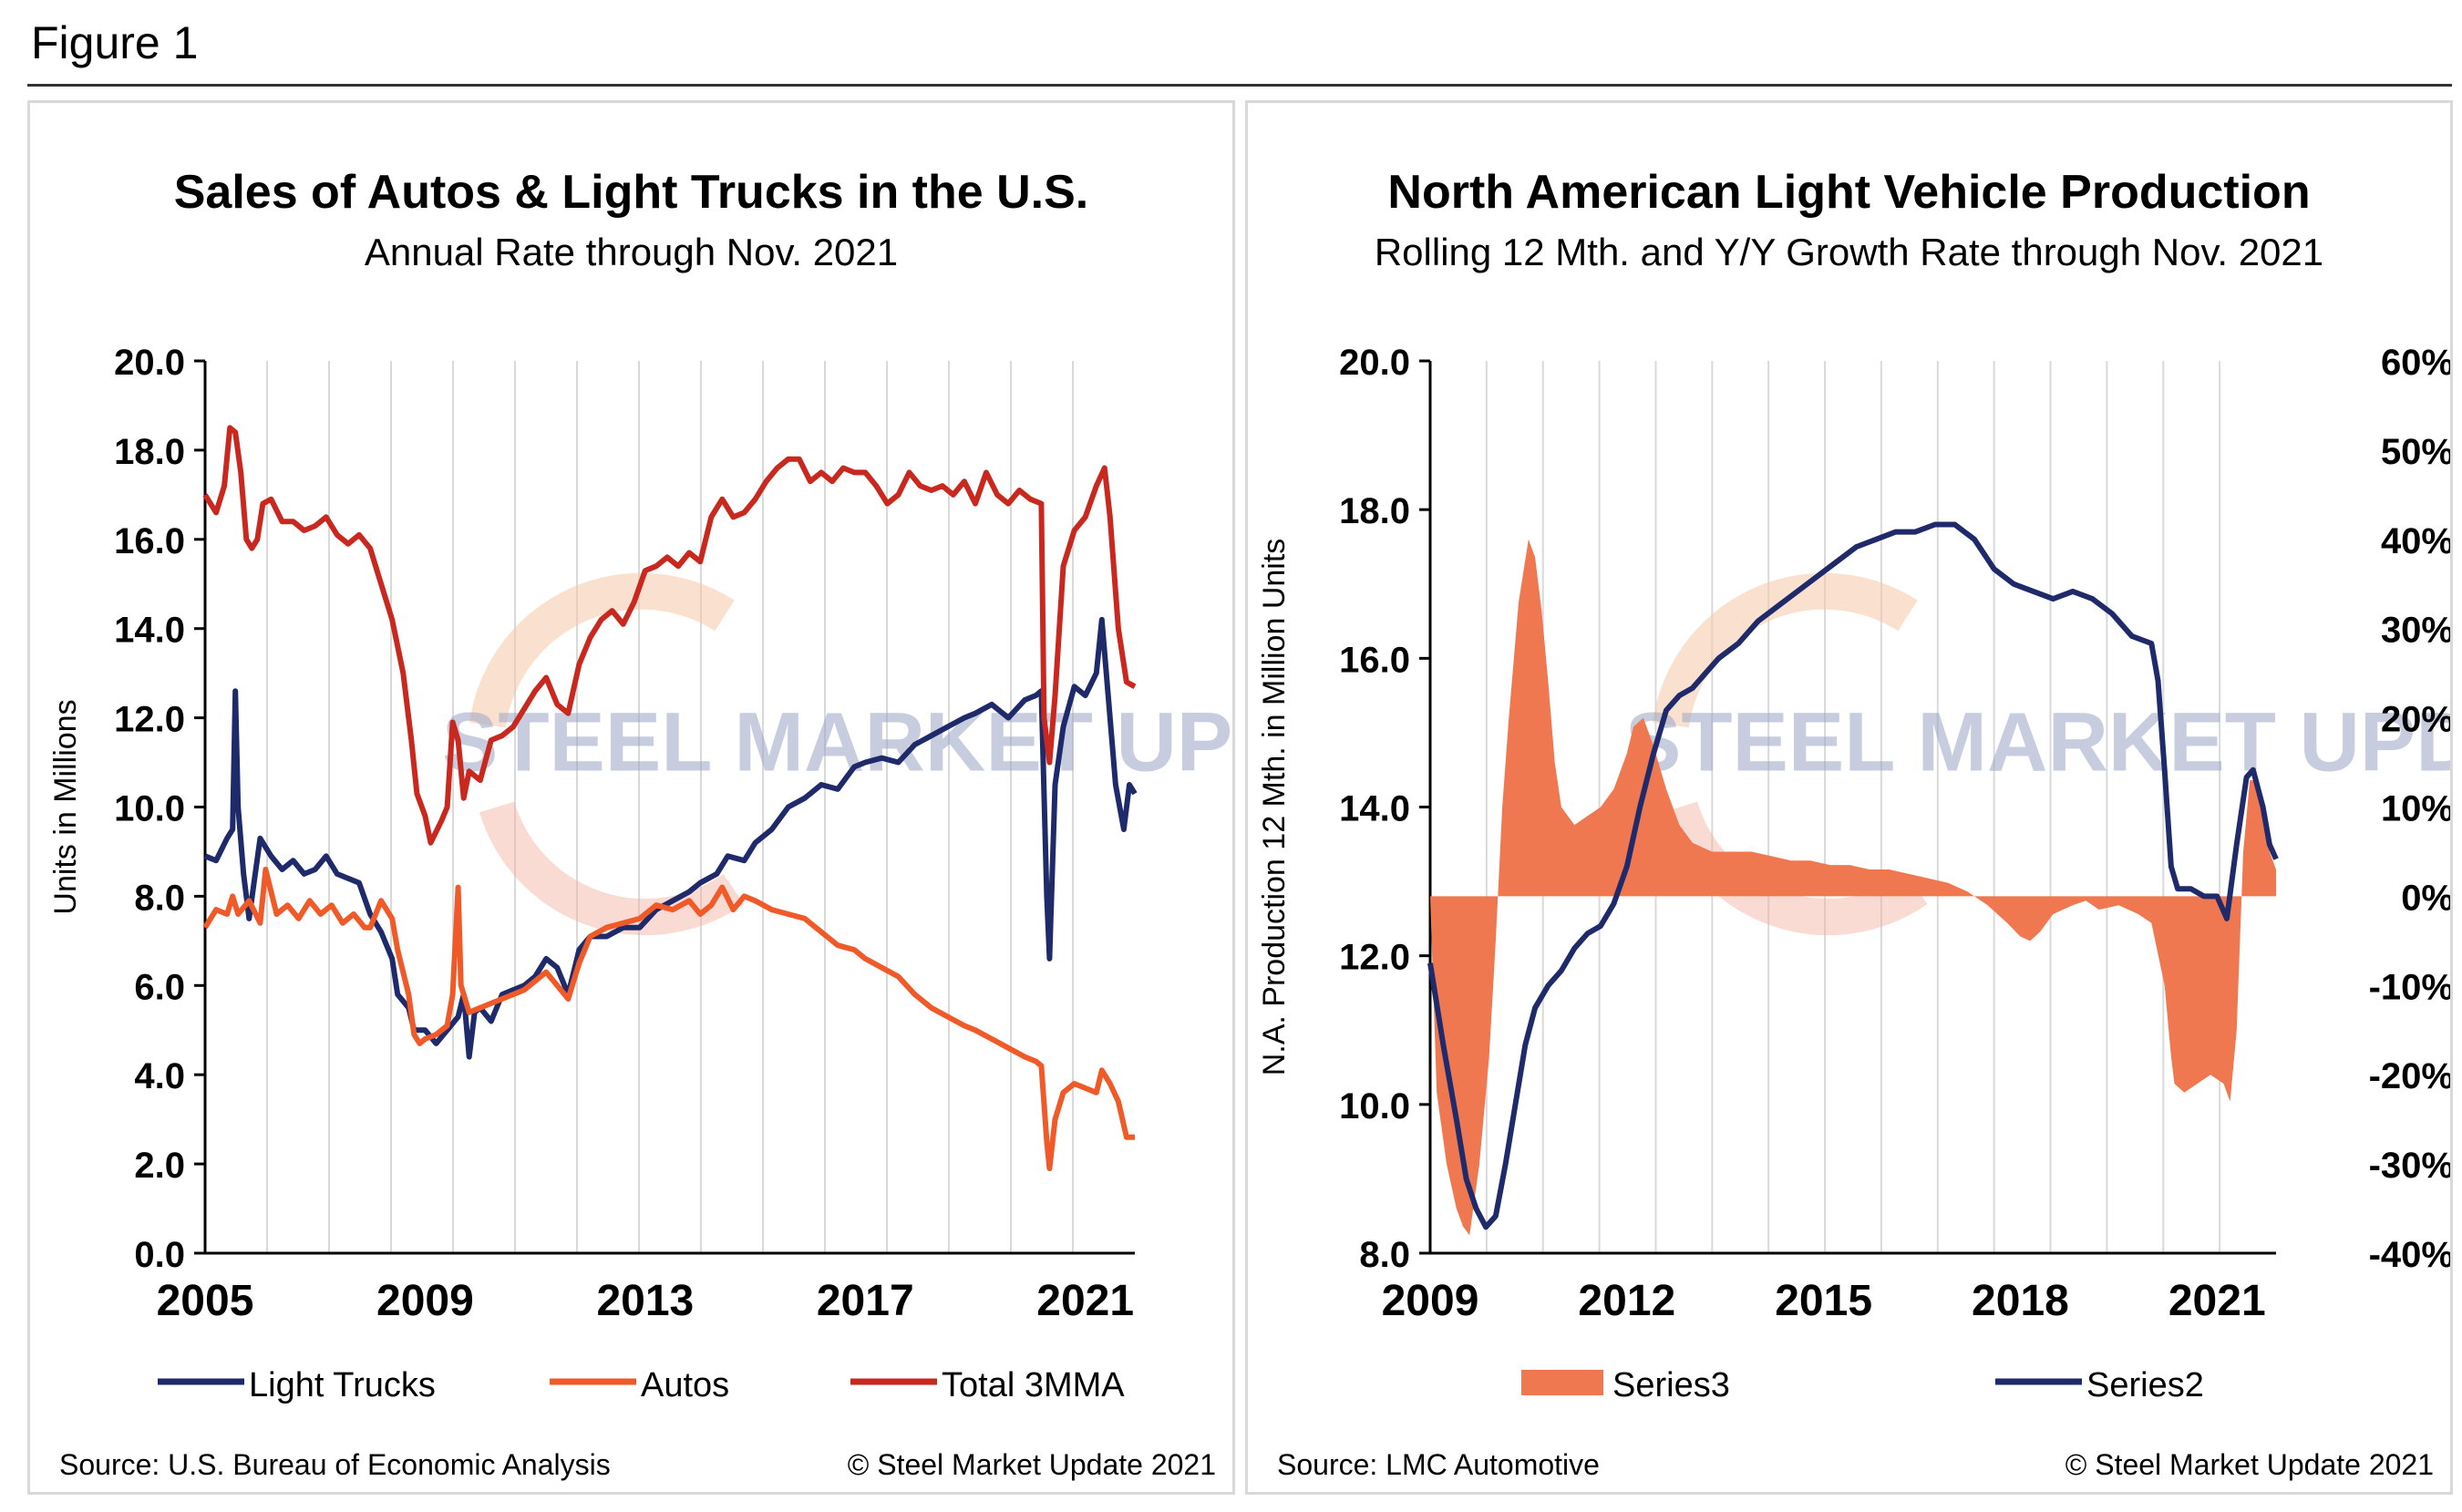  Describe the element at coordinates (2409, 1166) in the screenshot. I see `y-right-tick-label: -30%` at that location.